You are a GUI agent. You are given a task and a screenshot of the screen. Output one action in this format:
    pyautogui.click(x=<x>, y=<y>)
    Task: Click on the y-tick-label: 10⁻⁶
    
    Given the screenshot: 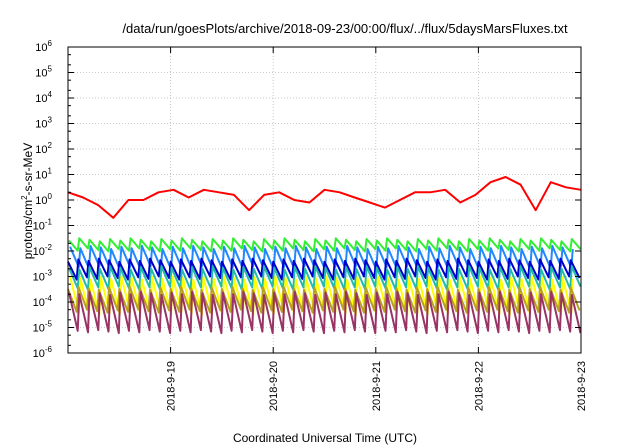 What is the action you would take?
    pyautogui.click(x=43, y=352)
    